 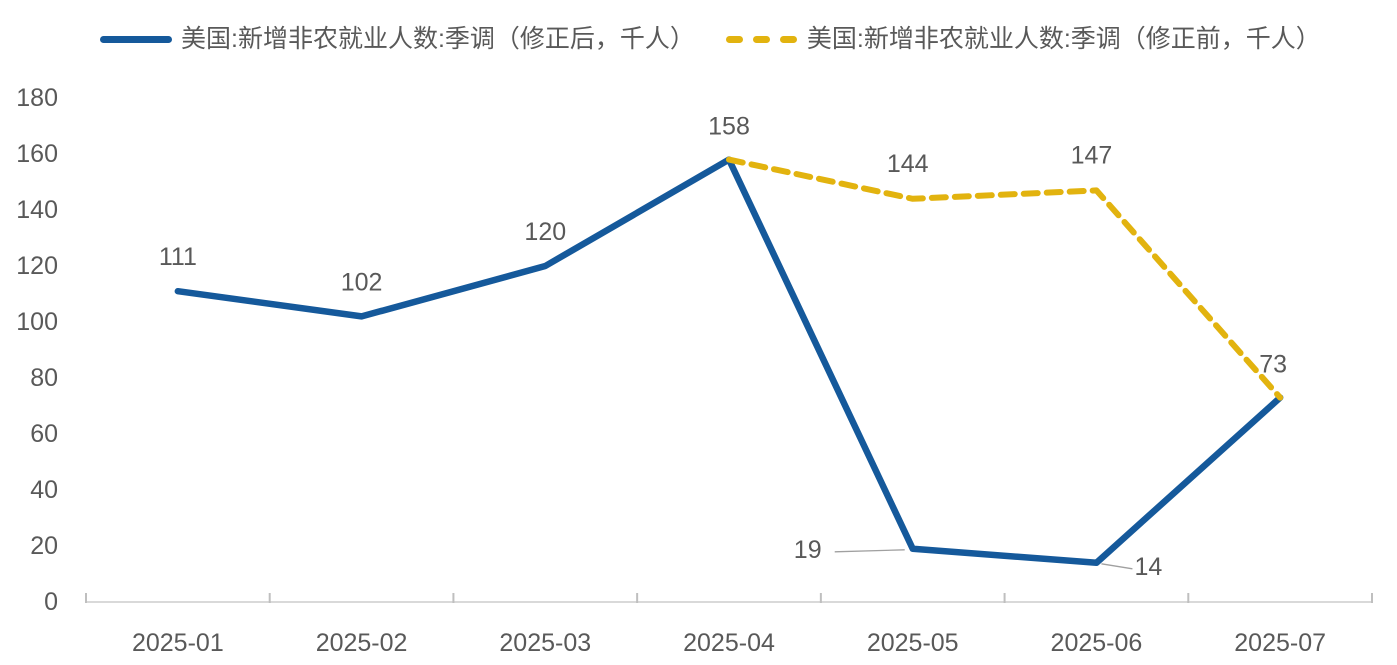 I want to click on data-label: 111, so click(x=178, y=257).